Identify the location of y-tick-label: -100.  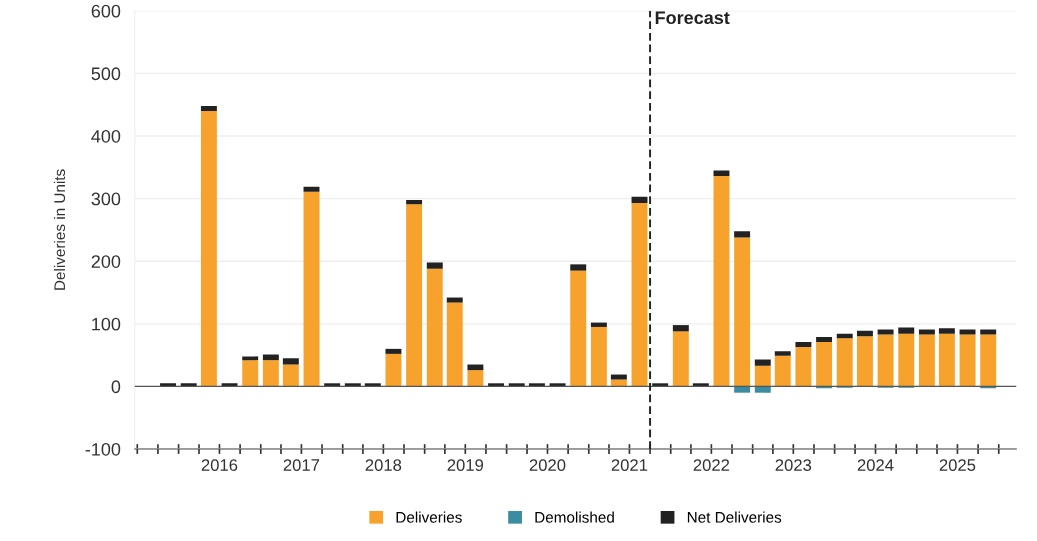
(103, 449).